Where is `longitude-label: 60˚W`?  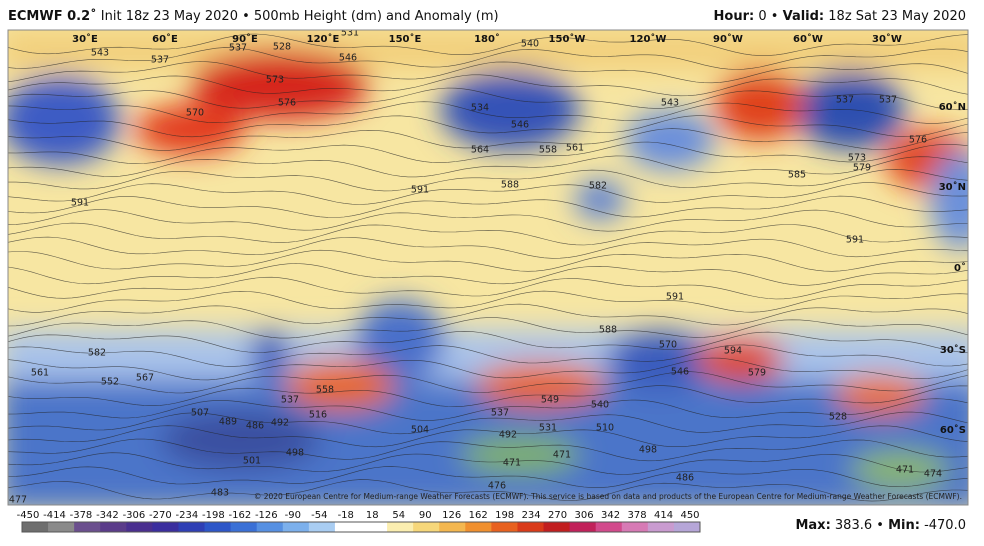 longitude-label: 60˚W is located at coordinates (808, 39).